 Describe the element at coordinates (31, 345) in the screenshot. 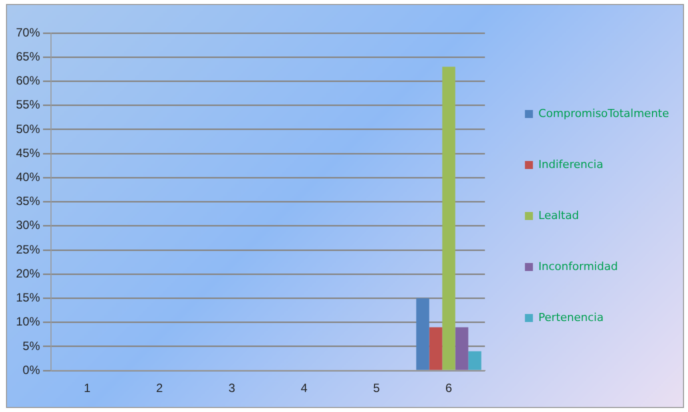

I see `y-tick-label: 5%` at that location.